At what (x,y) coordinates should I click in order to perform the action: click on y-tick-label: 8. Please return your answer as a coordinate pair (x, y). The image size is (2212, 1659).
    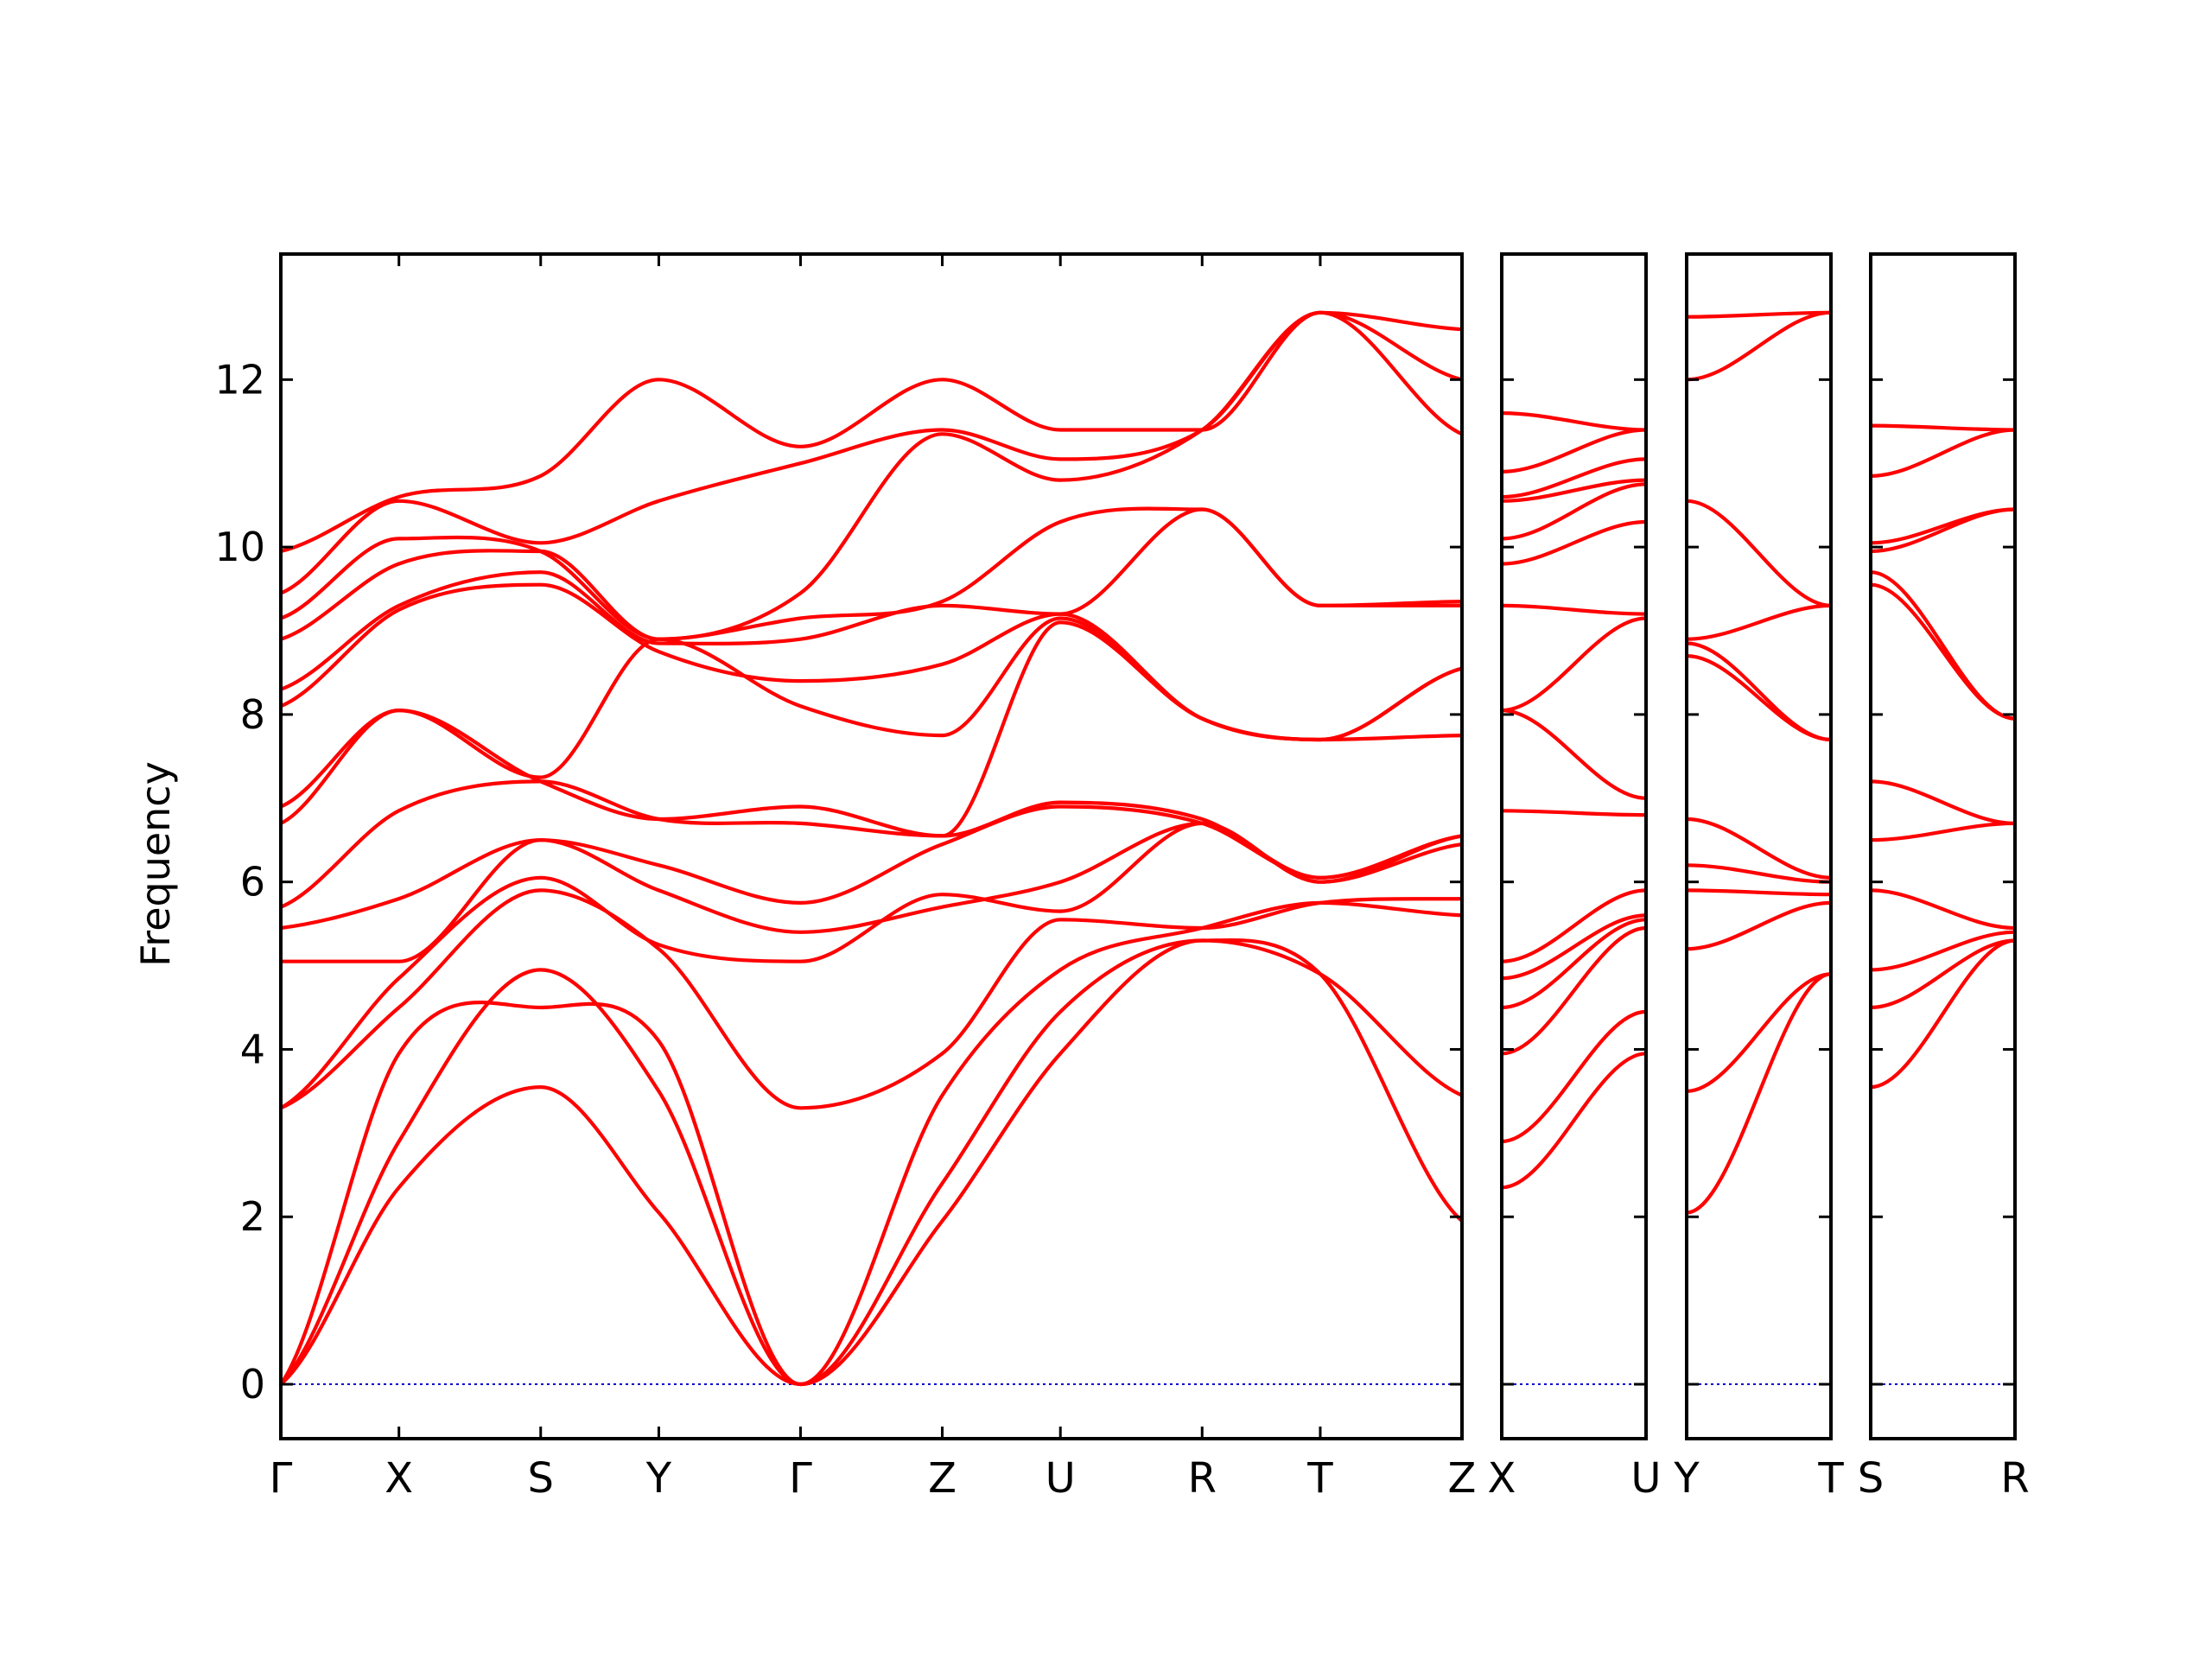
    Looking at the image, I should click on (252, 714).